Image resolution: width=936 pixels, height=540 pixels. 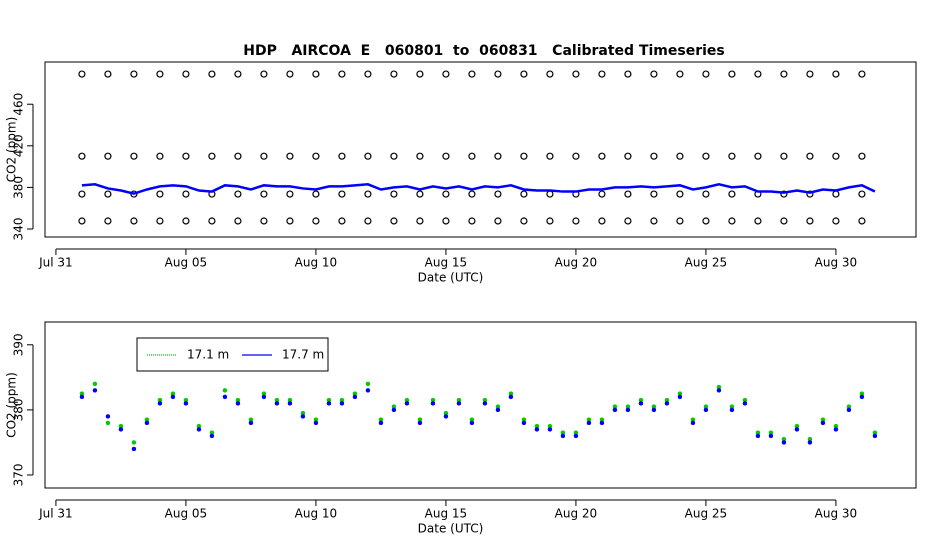 I want to click on legend-label: 17.7 m, so click(x=303, y=355).